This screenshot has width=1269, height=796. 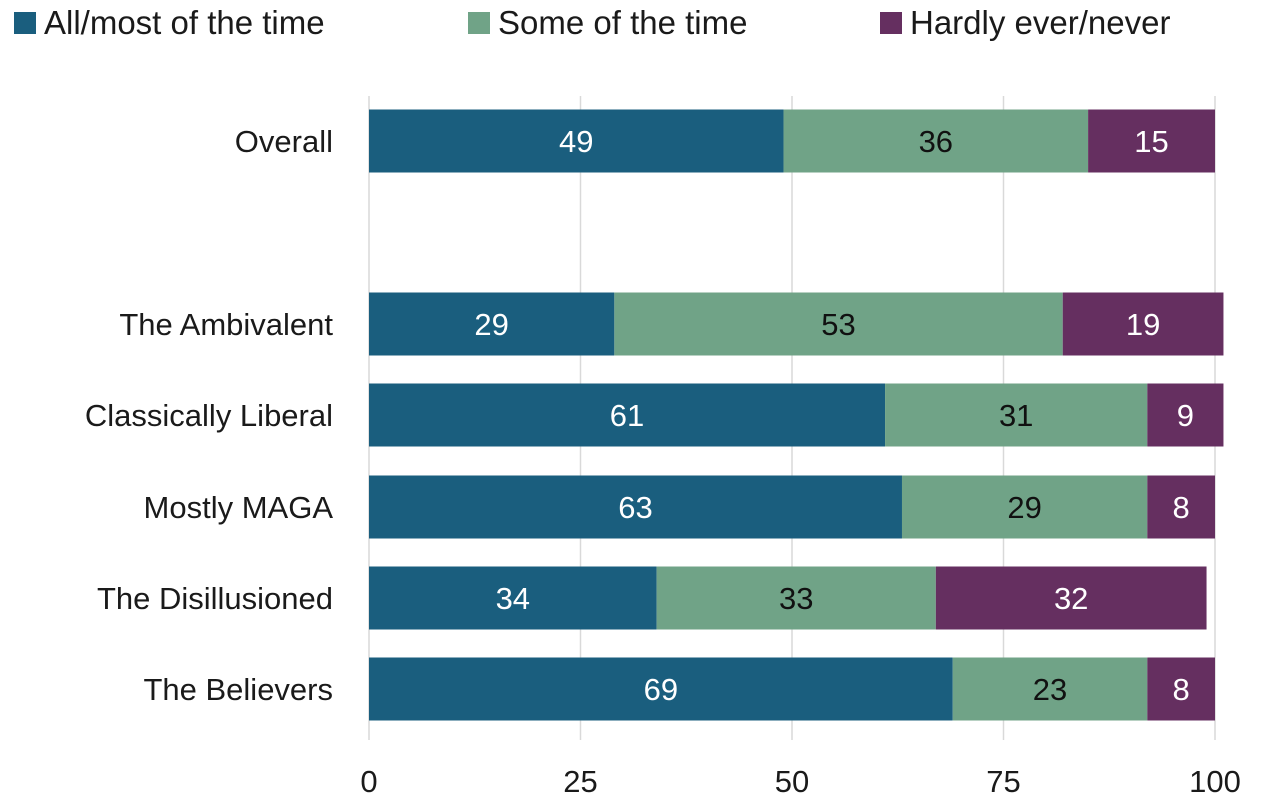 I want to click on bar-label-2-1: 31, so click(x=1016, y=415).